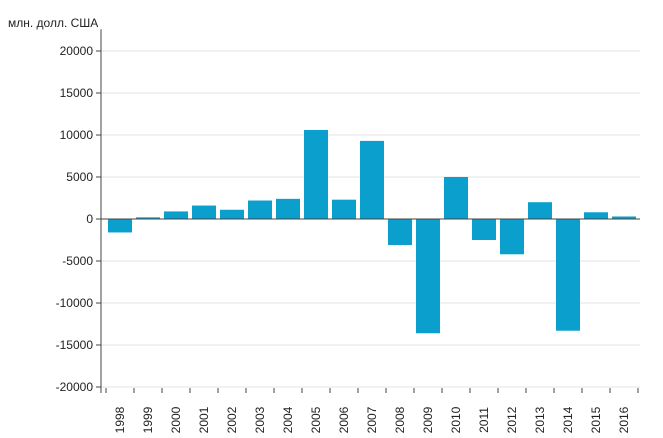  What do you see at coordinates (75, 387) in the screenshot?
I see `y-tick-label: -20000` at bounding box center [75, 387].